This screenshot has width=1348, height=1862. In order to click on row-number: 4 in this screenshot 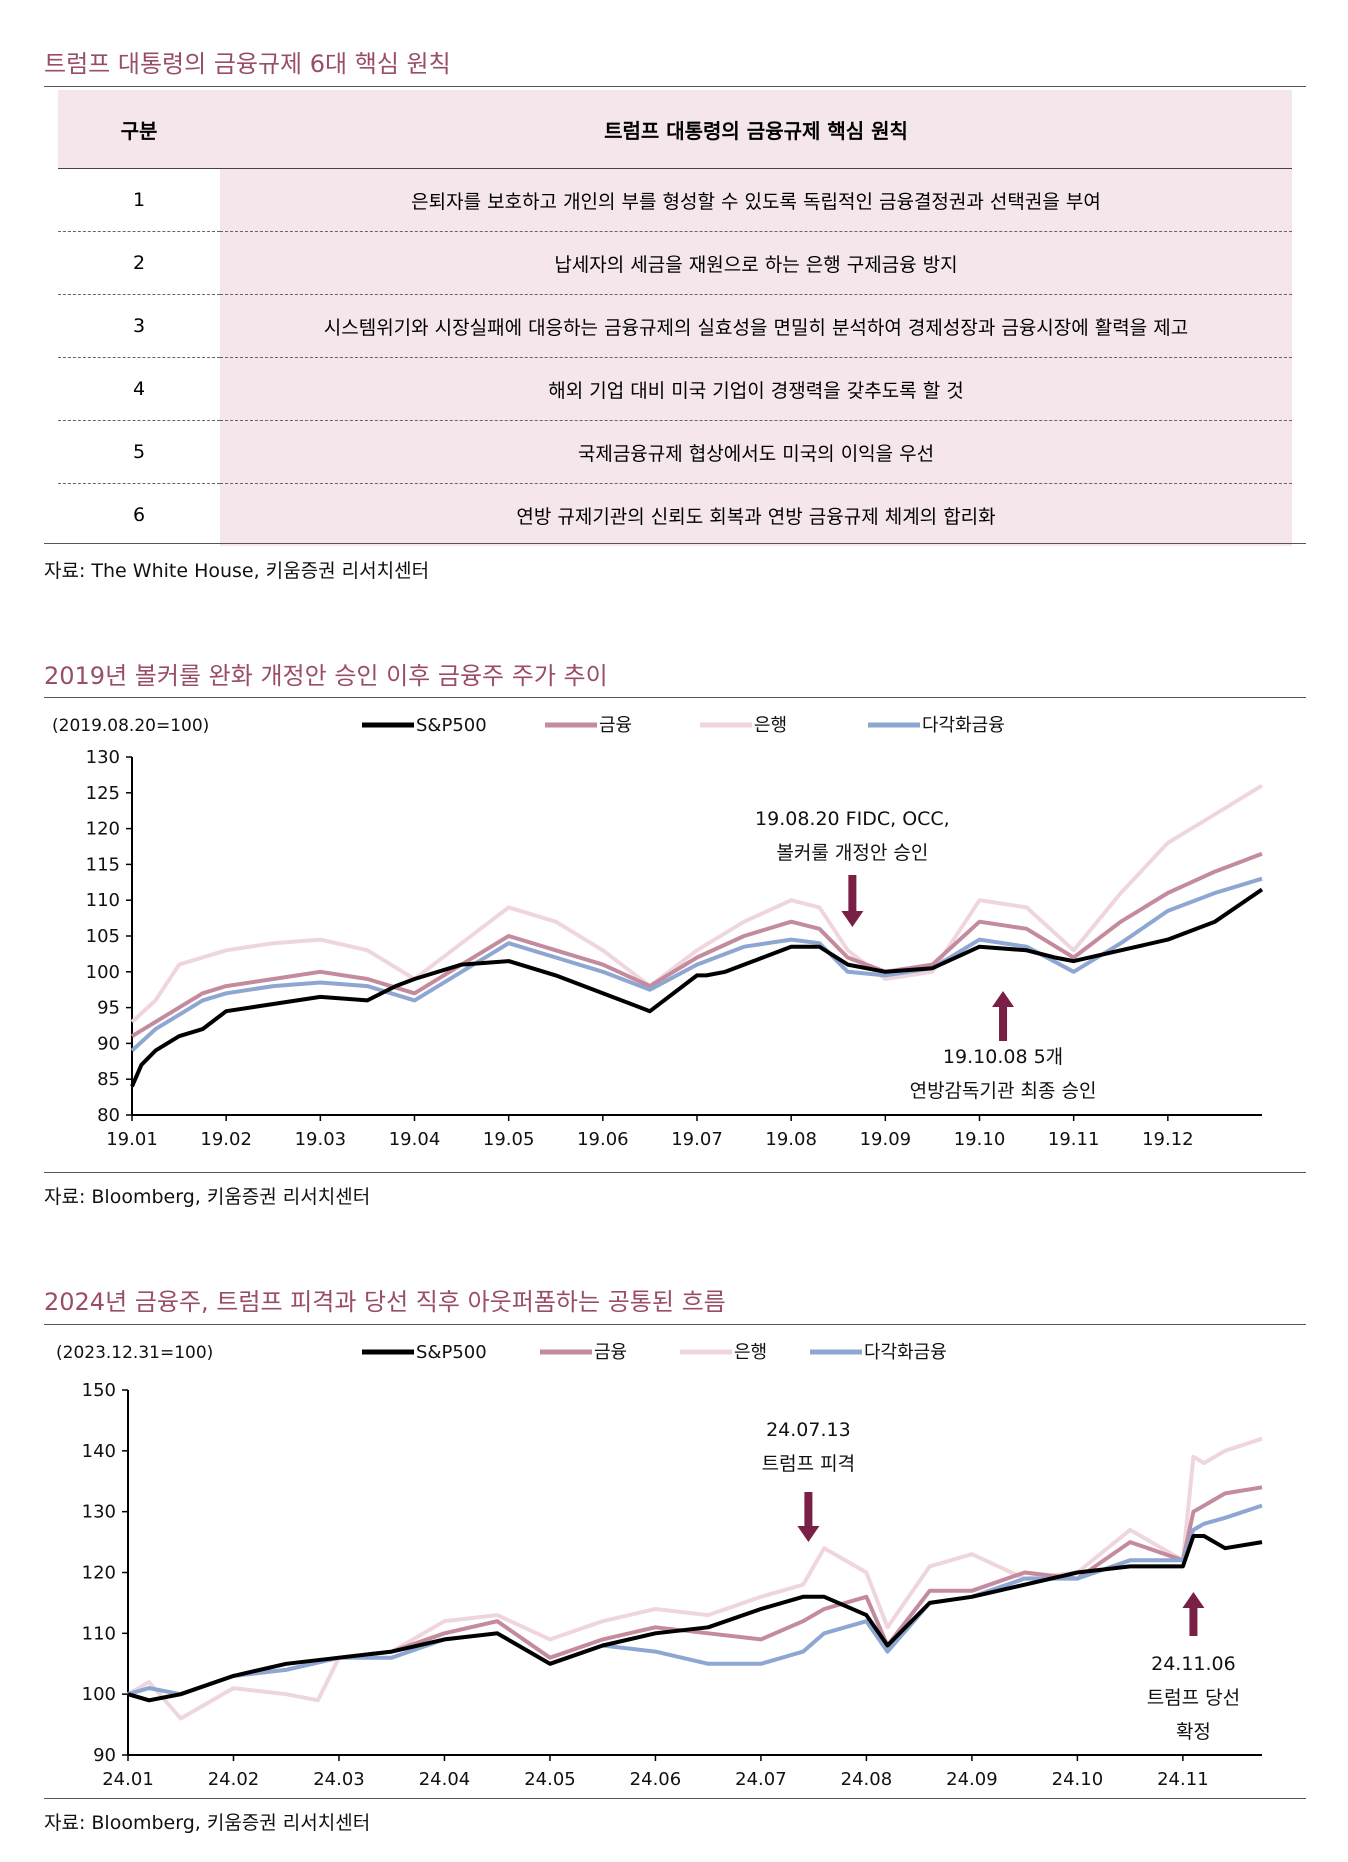, I will do `click(139, 389)`.